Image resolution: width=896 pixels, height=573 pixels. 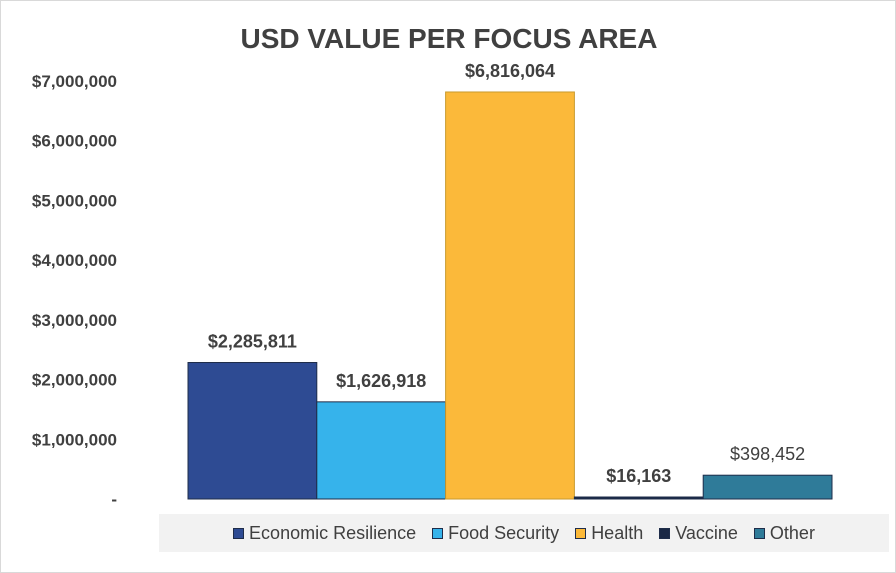 What do you see at coordinates (381, 381) in the screenshot?
I see `data-label: $1,626,918` at bounding box center [381, 381].